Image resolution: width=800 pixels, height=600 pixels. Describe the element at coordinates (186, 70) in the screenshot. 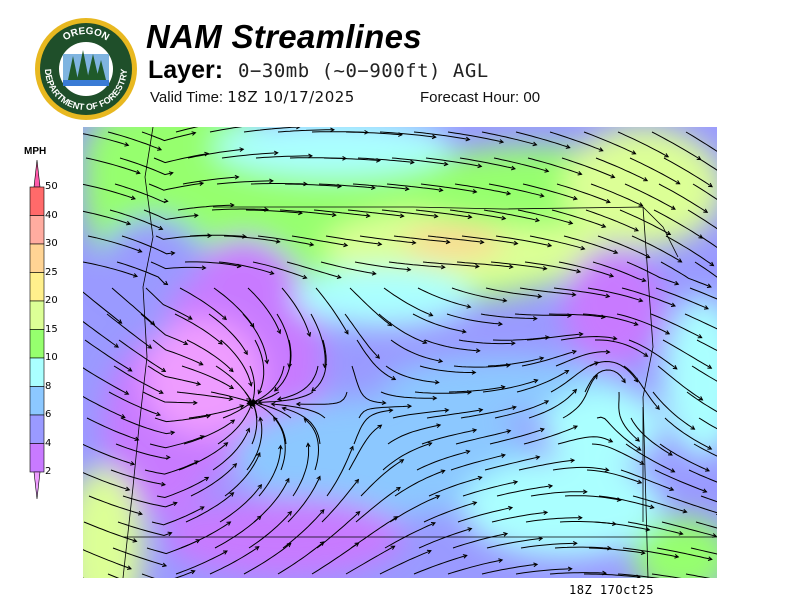

I see `layer-label: Layer:` at that location.